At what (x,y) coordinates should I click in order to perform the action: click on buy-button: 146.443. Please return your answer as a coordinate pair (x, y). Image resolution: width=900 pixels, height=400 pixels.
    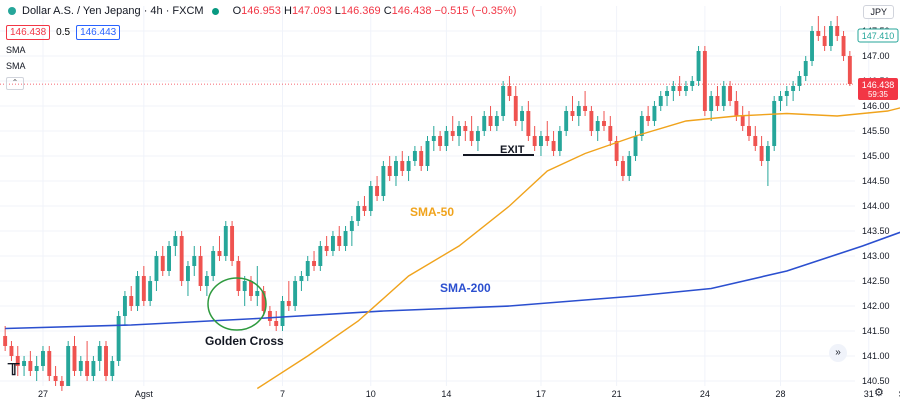
    Looking at the image, I should click on (98, 32).